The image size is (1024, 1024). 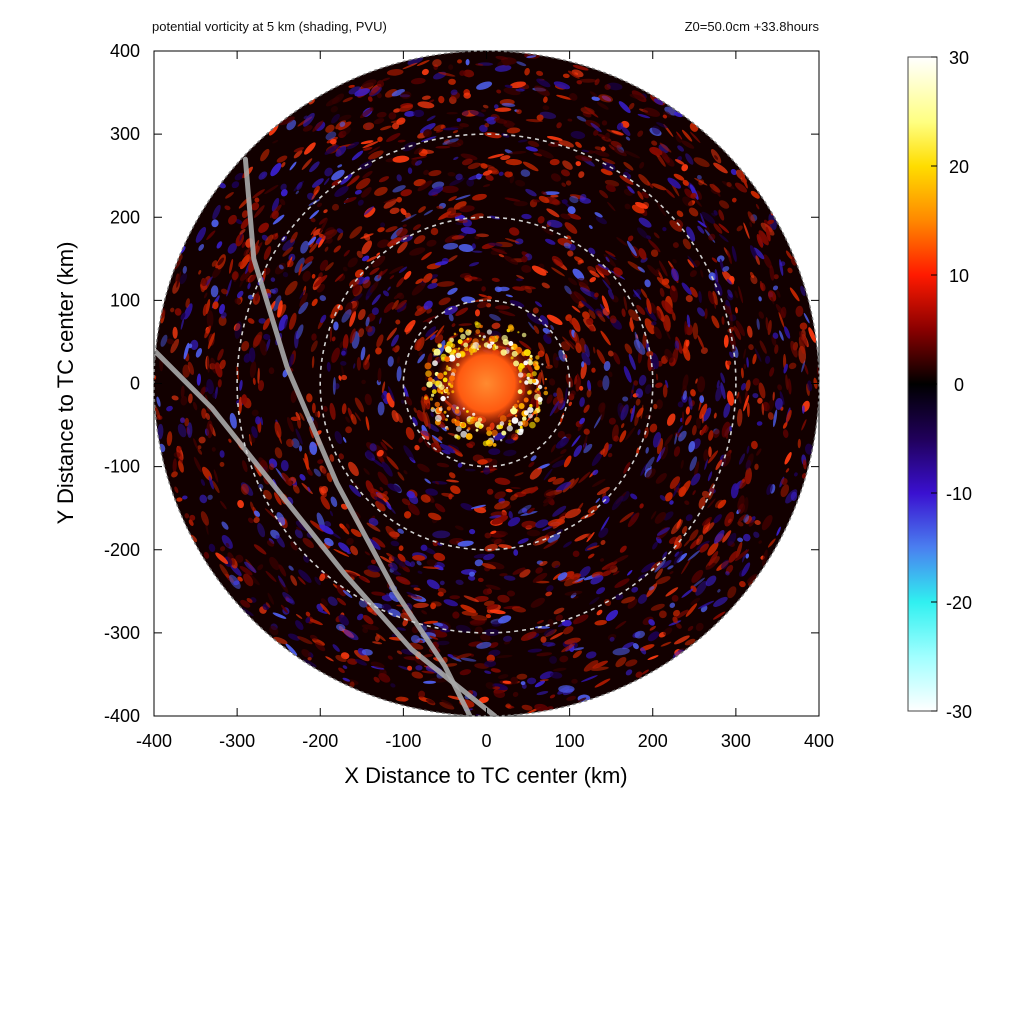 I want to click on y-tick-label: 400, so click(x=125, y=51).